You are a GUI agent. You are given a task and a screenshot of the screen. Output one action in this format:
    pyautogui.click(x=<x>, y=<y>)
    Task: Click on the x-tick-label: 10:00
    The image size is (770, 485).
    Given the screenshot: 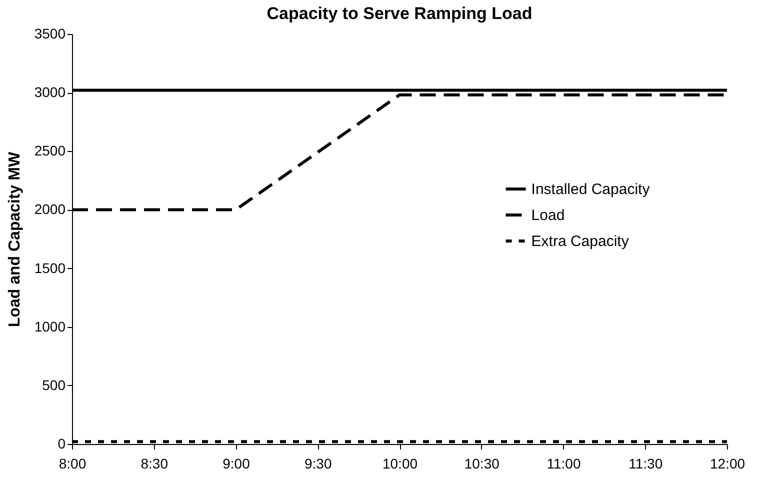 What is the action you would take?
    pyautogui.click(x=400, y=464)
    